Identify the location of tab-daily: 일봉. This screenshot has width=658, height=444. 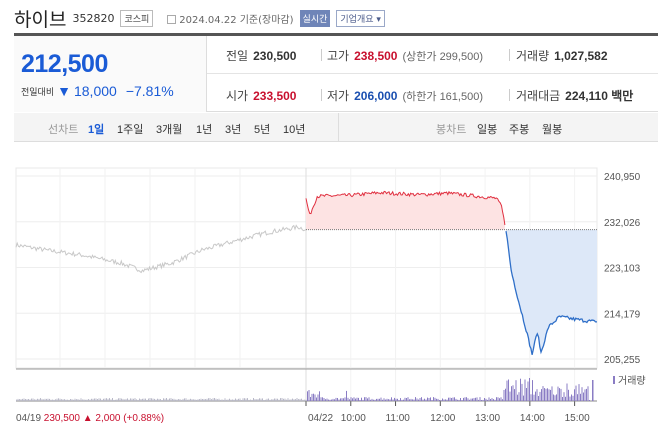
(487, 130).